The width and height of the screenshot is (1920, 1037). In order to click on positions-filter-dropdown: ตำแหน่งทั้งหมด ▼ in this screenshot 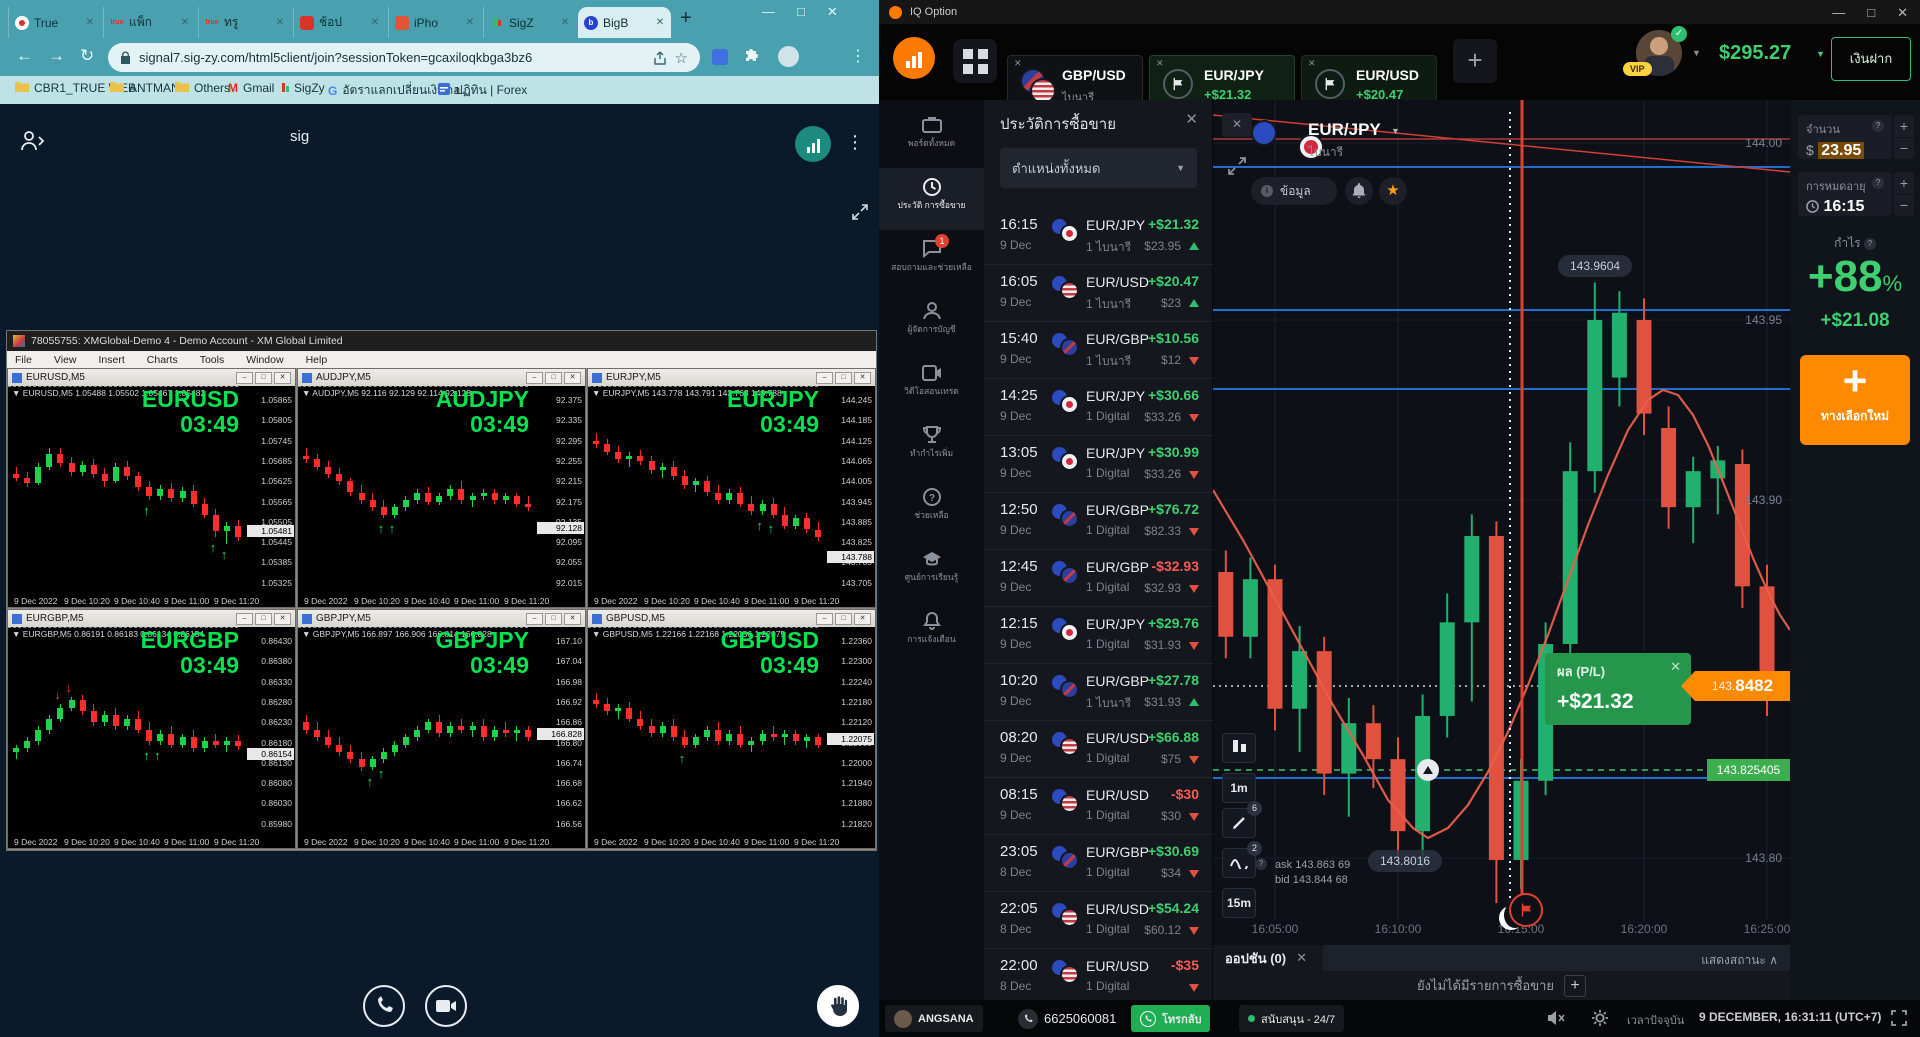, I will do `click(1098, 168)`.